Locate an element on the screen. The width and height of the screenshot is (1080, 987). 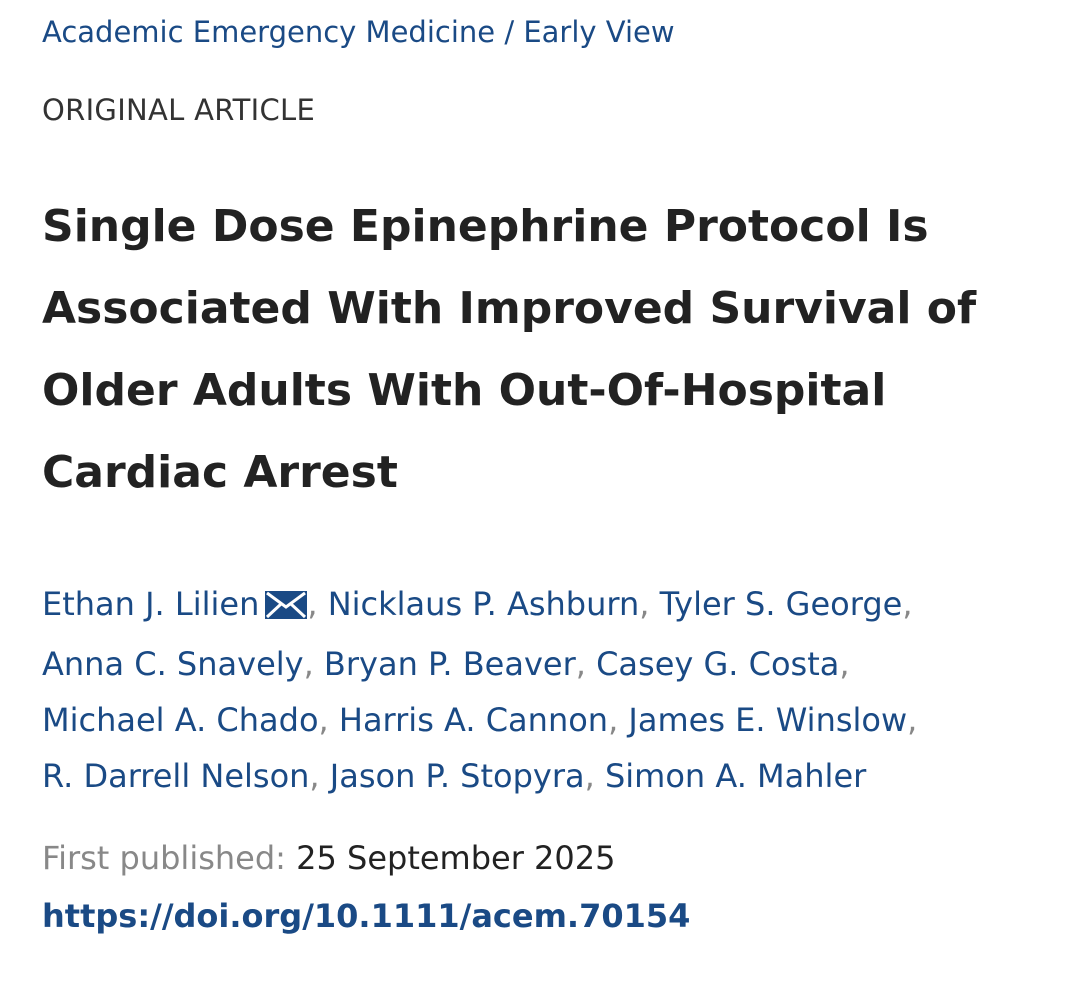
publication-date-value: 25 September 2025 is located at coordinates (456, 858).